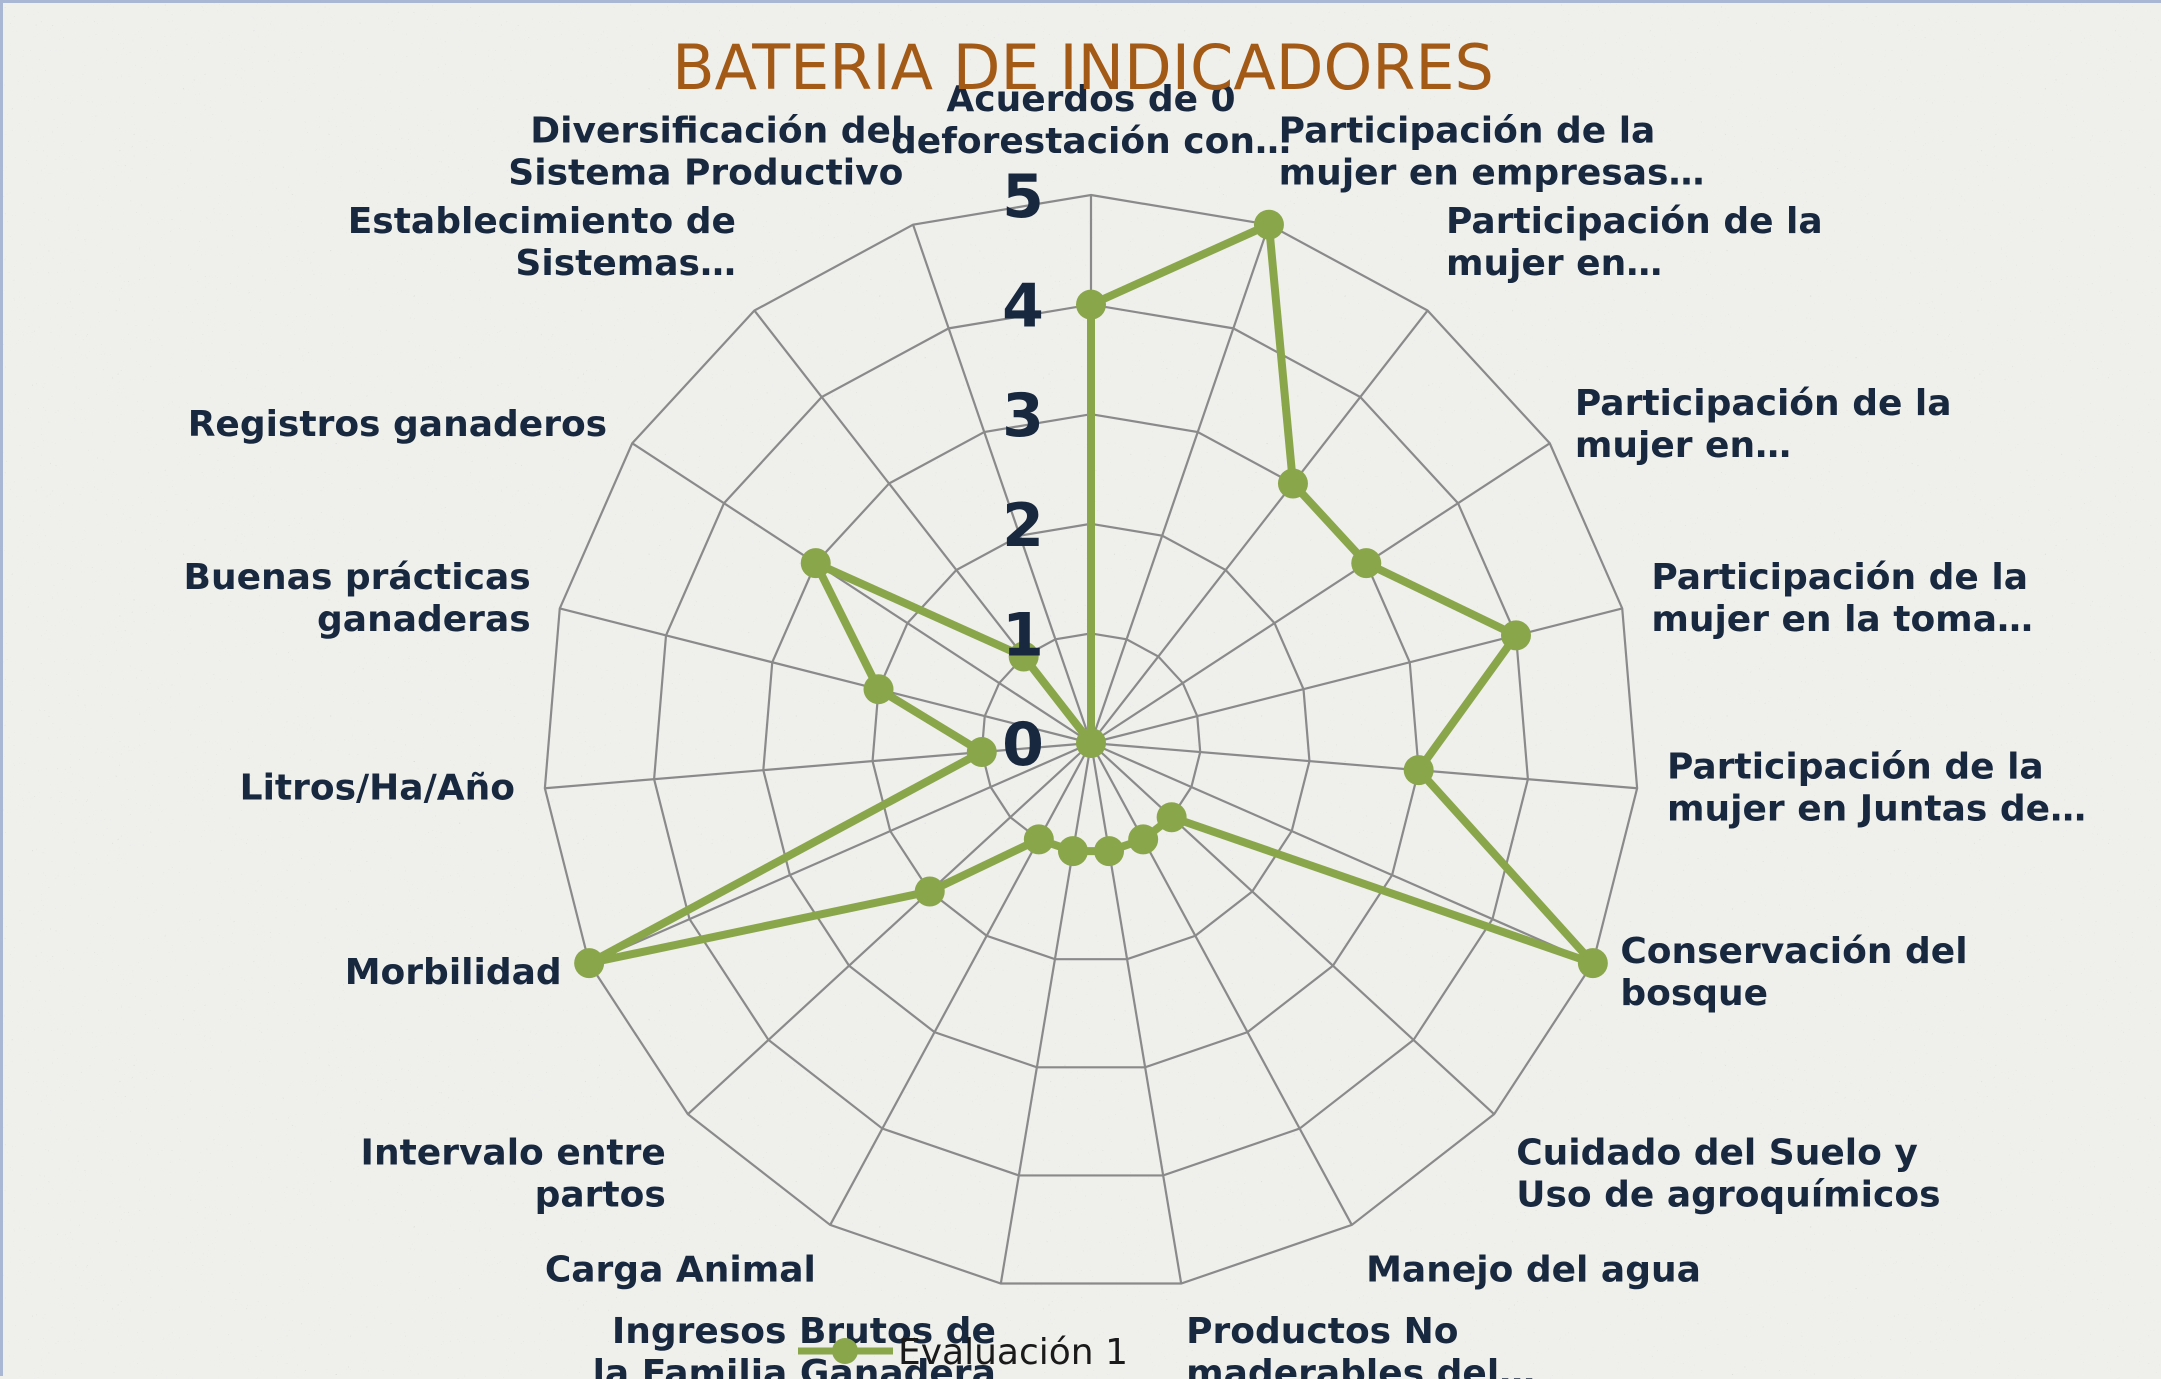  What do you see at coordinates (357, 598) in the screenshot?
I see `category-label: Buenas prácticas ganaderas` at bounding box center [357, 598].